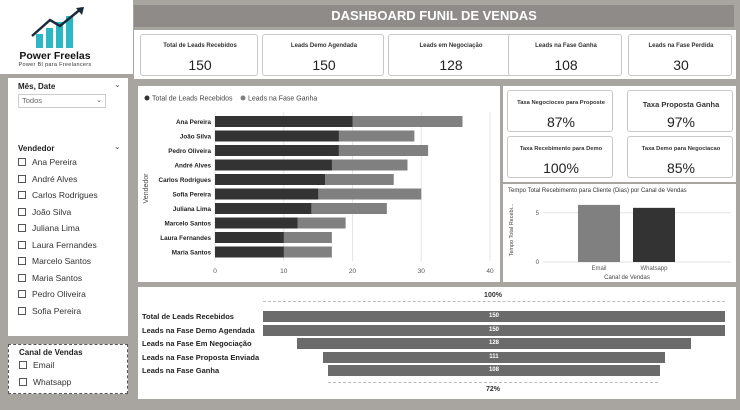 This screenshot has width=740, height=410. Describe the element at coordinates (44, 365) in the screenshot. I see `channel-option-label: Email` at that location.